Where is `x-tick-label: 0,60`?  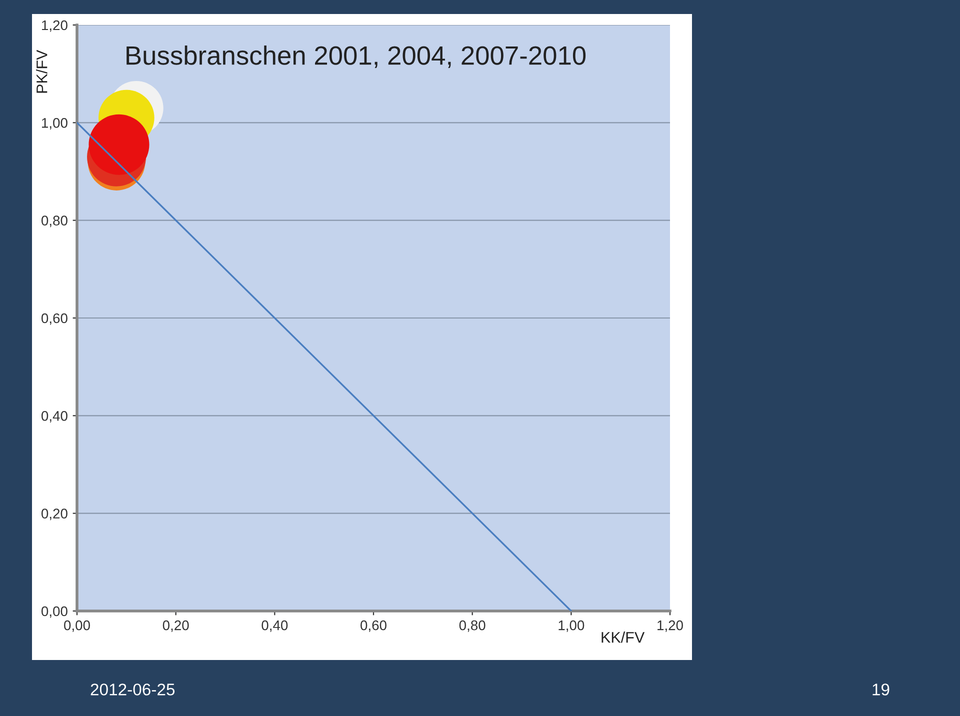 x-tick-label: 0,60 is located at coordinates (373, 626).